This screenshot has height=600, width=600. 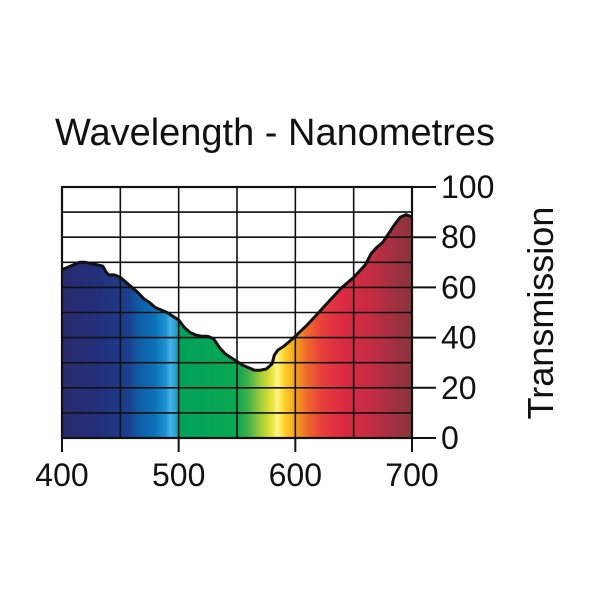 What do you see at coordinates (459, 388) in the screenshot?
I see `y-tick-label: 20` at bounding box center [459, 388].